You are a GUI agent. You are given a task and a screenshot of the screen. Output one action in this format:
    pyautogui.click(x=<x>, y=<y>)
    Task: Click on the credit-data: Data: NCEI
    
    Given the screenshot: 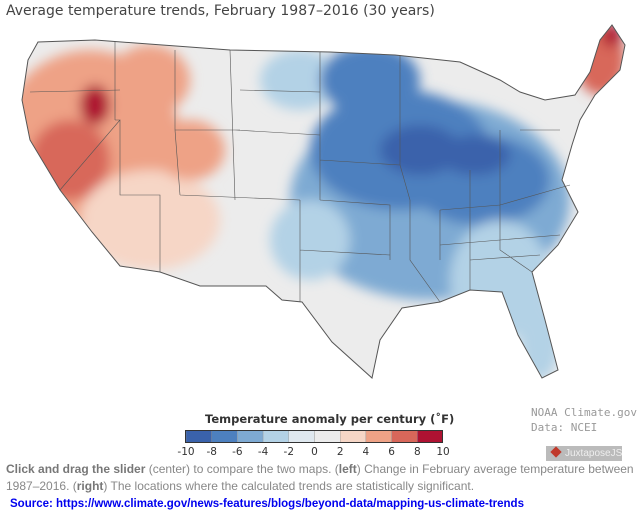 What is the action you would take?
    pyautogui.click(x=564, y=427)
    